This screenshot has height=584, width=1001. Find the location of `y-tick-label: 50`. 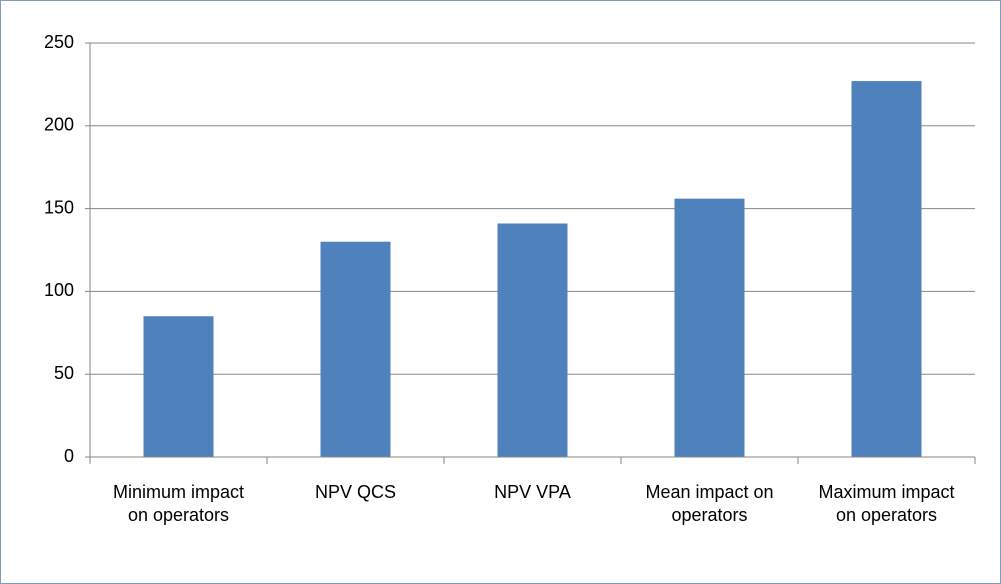

y-tick-label: 50 is located at coordinates (64, 373).